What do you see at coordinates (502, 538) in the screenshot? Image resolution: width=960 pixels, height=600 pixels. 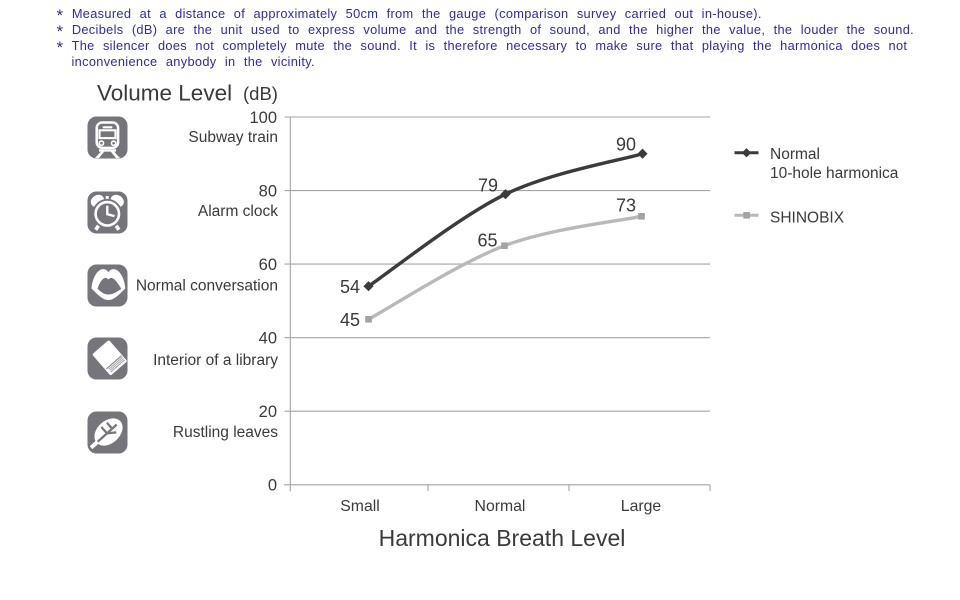 I see `svg-text: Harmonica Breath Level` at bounding box center [502, 538].